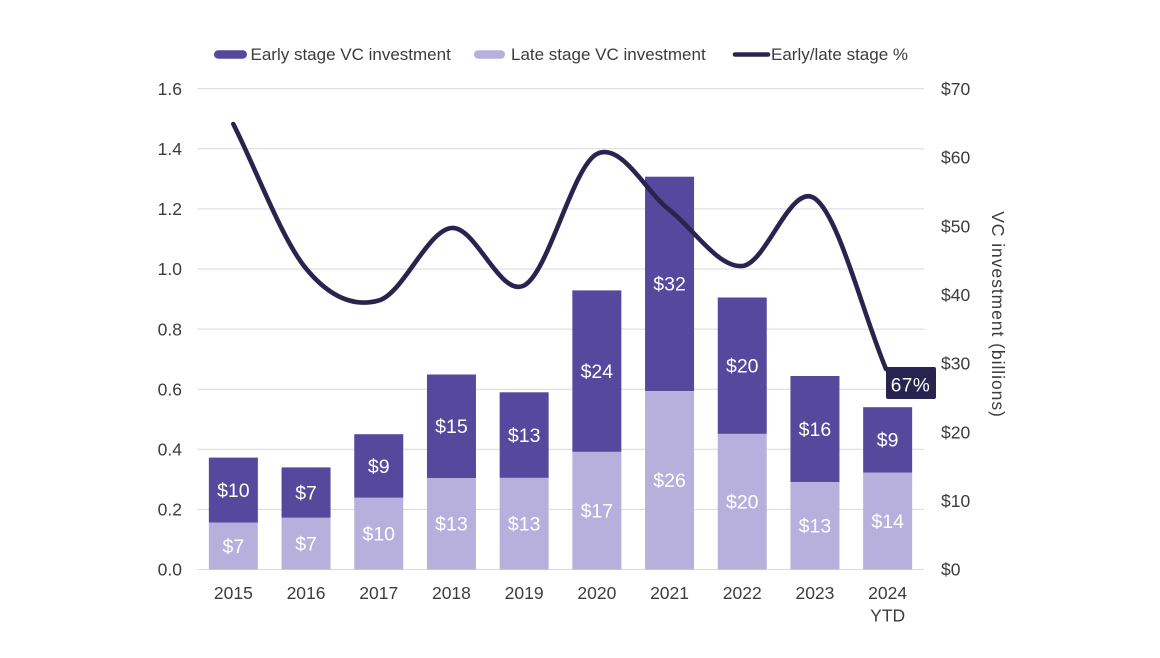 The image size is (1160, 658). Describe the element at coordinates (233, 593) in the screenshot. I see `svg-text: 2015` at that location.